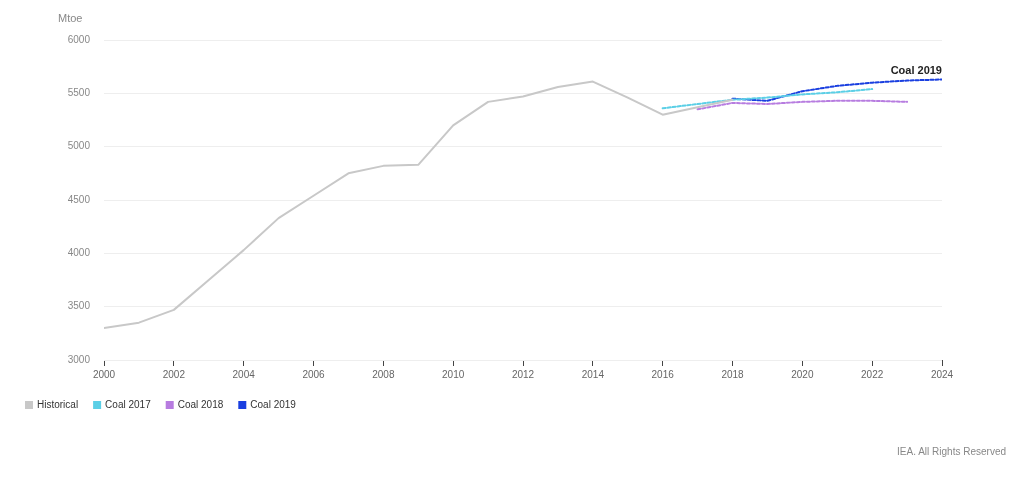 This screenshot has width=1012, height=490. What do you see at coordinates (79, 199) in the screenshot?
I see `y-tick-label: 4500` at bounding box center [79, 199].